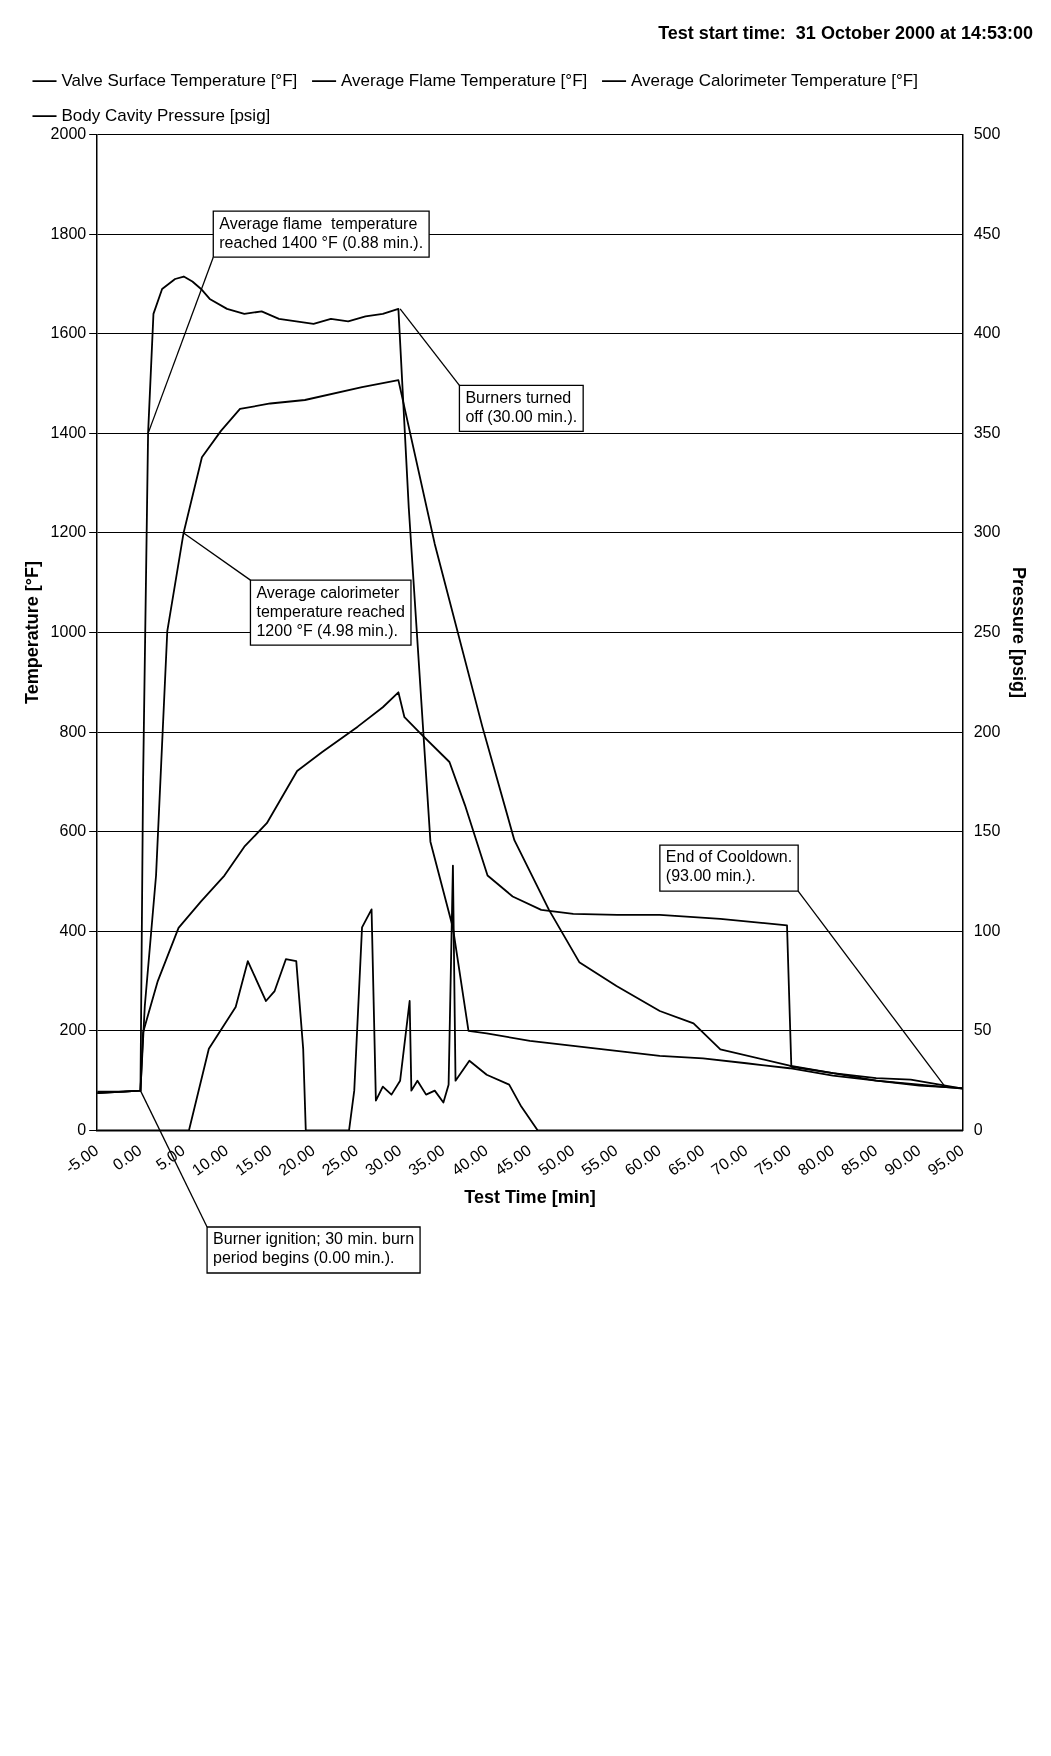  I want to click on y2-tick-label: 500, so click(987, 134).